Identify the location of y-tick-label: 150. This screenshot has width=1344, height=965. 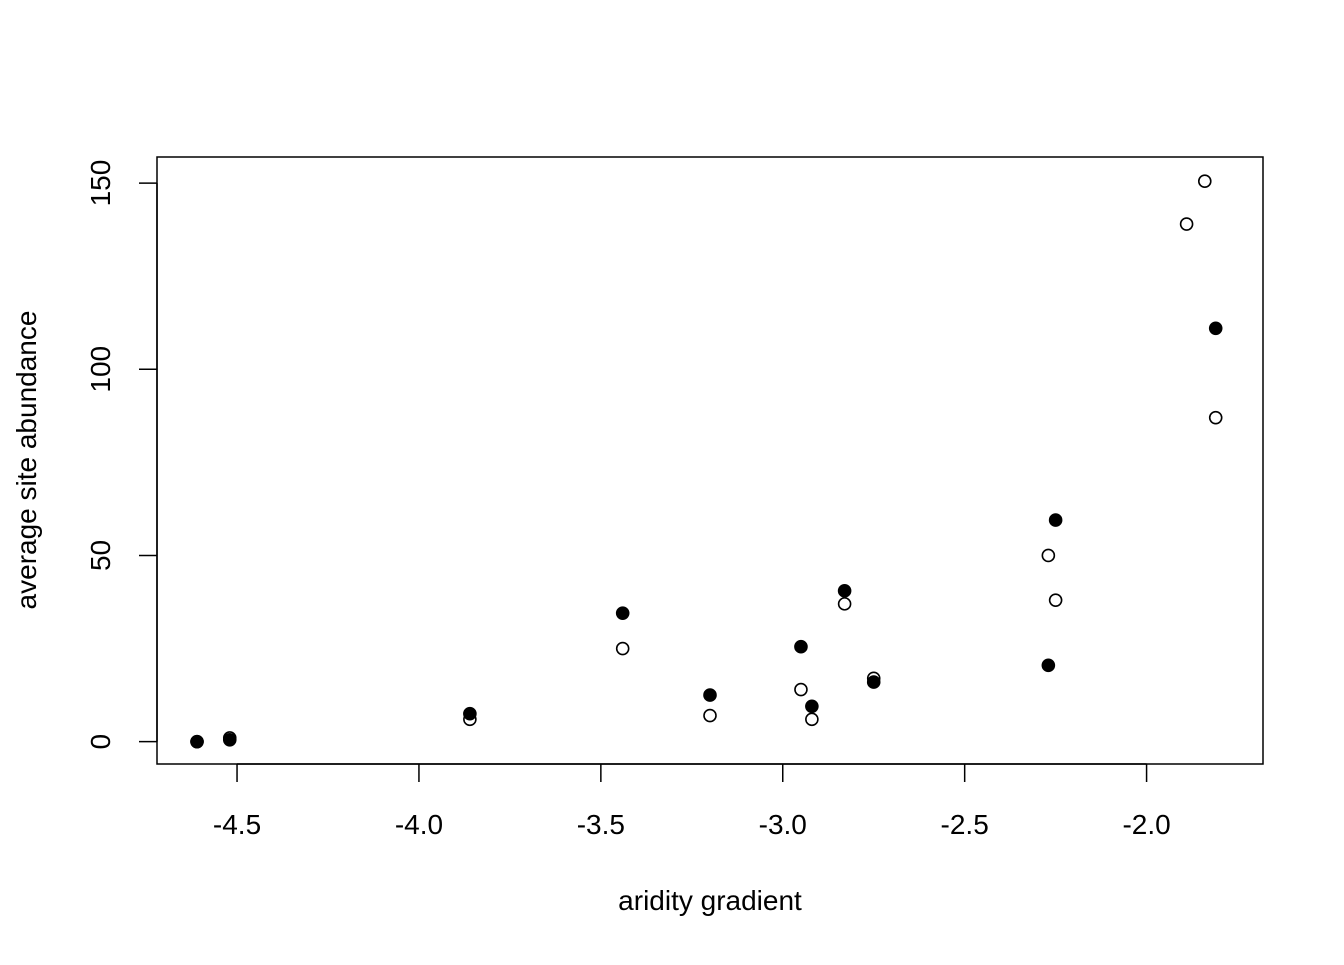
(100, 183).